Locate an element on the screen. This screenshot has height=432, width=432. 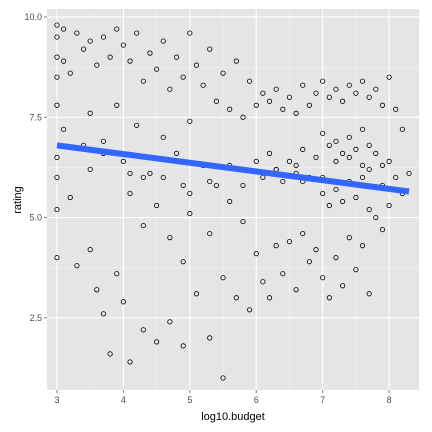
x-tick-label: 7 is located at coordinates (322, 400).